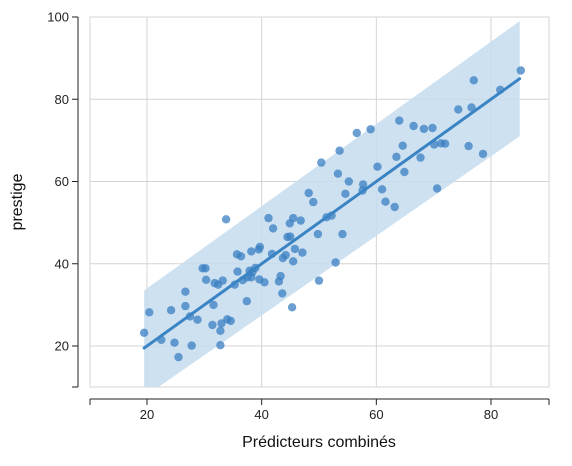 This screenshot has width=572, height=466. What do you see at coordinates (376, 414) in the screenshot?
I see `x-tick-label: 60` at bounding box center [376, 414].